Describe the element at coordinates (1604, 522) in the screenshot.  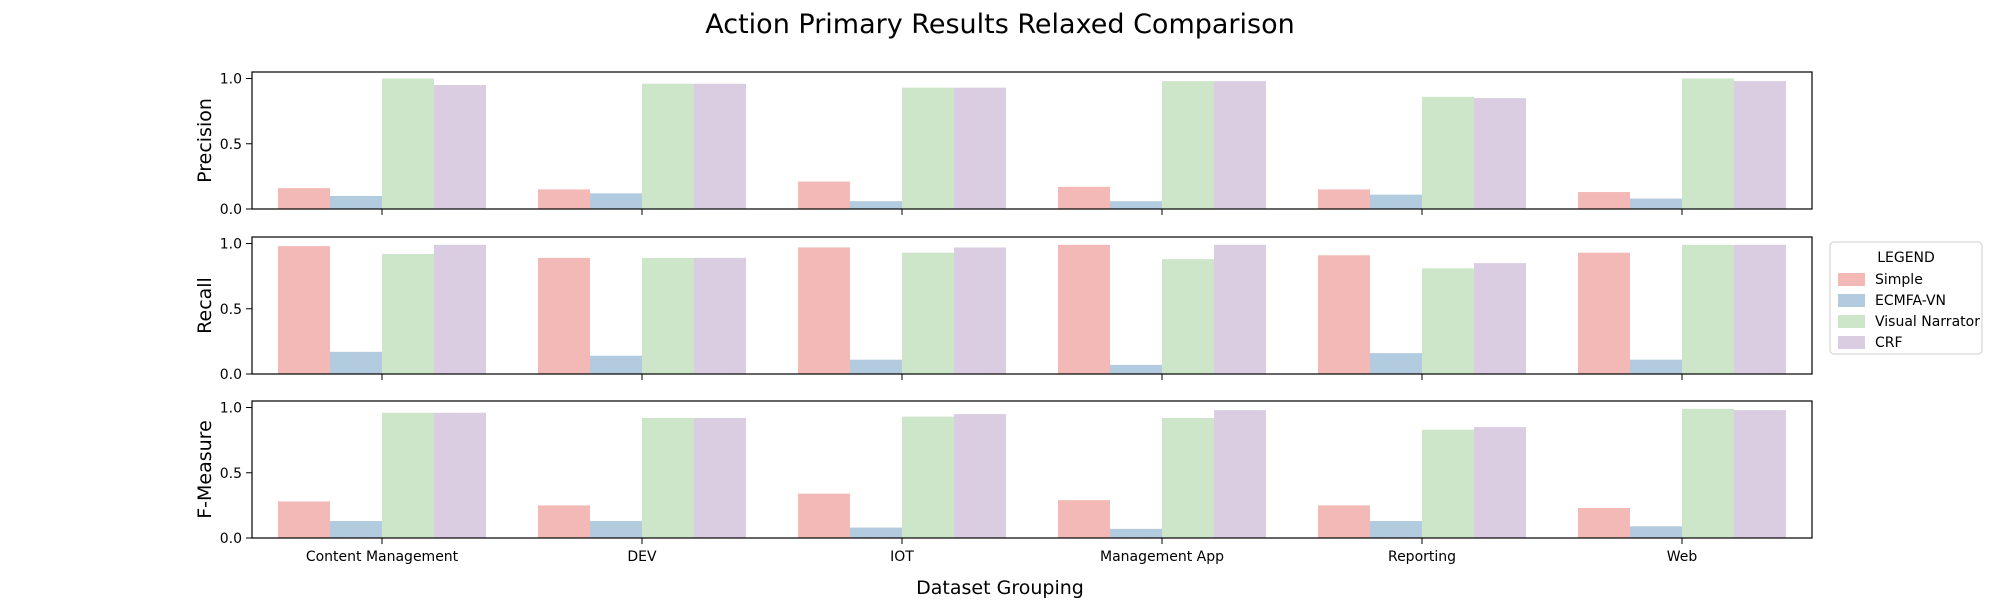
I see `bar-f-measure-simple-web` at that location.